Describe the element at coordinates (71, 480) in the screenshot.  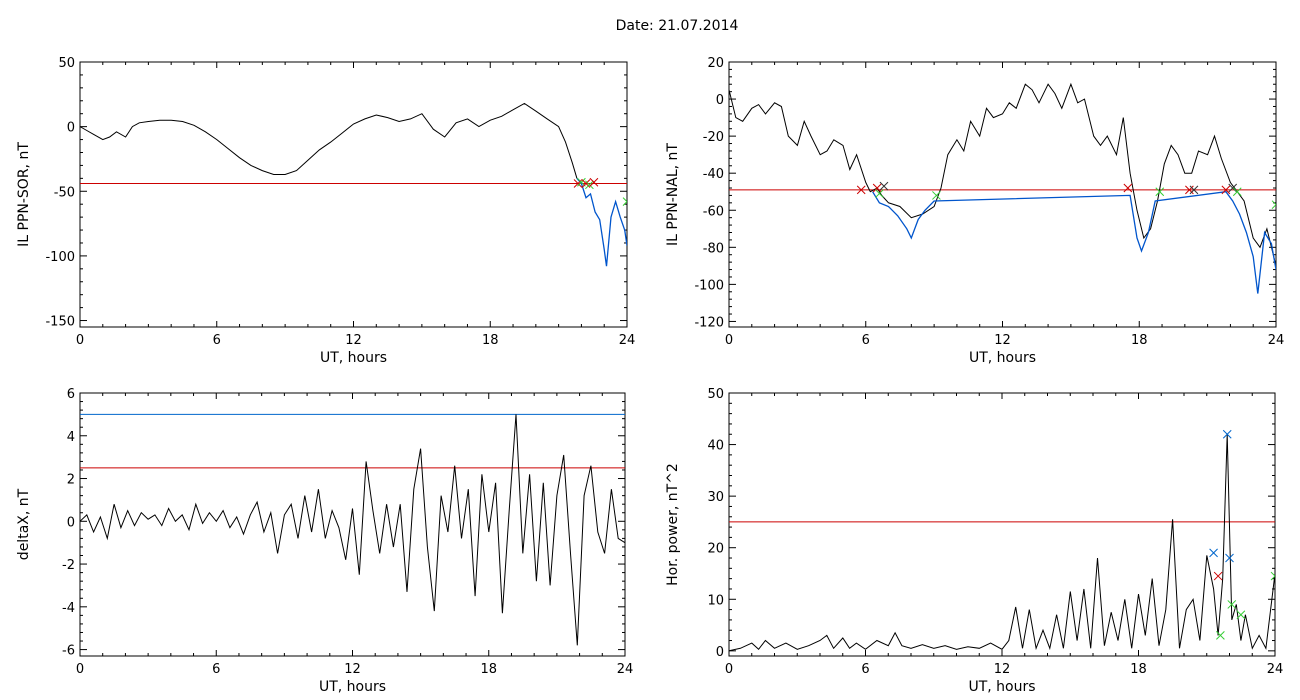
I see `y-tick-label: 2` at that location.